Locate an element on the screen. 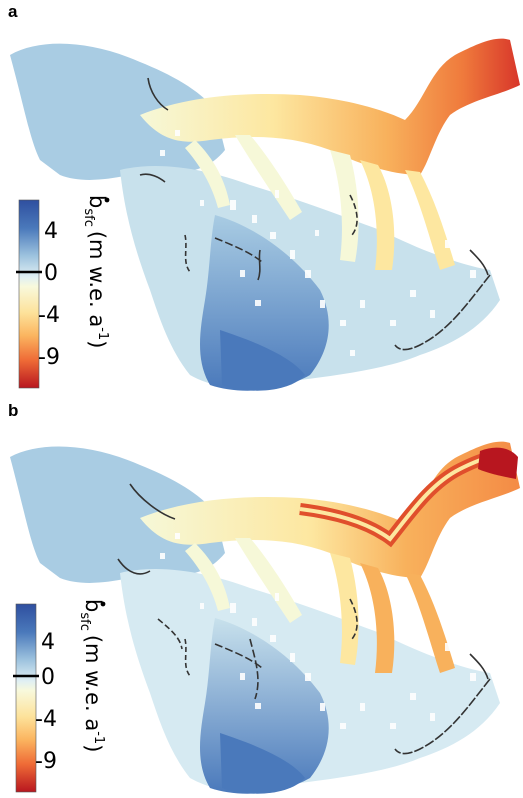  main-trunk is located at coordinates (330, 106).